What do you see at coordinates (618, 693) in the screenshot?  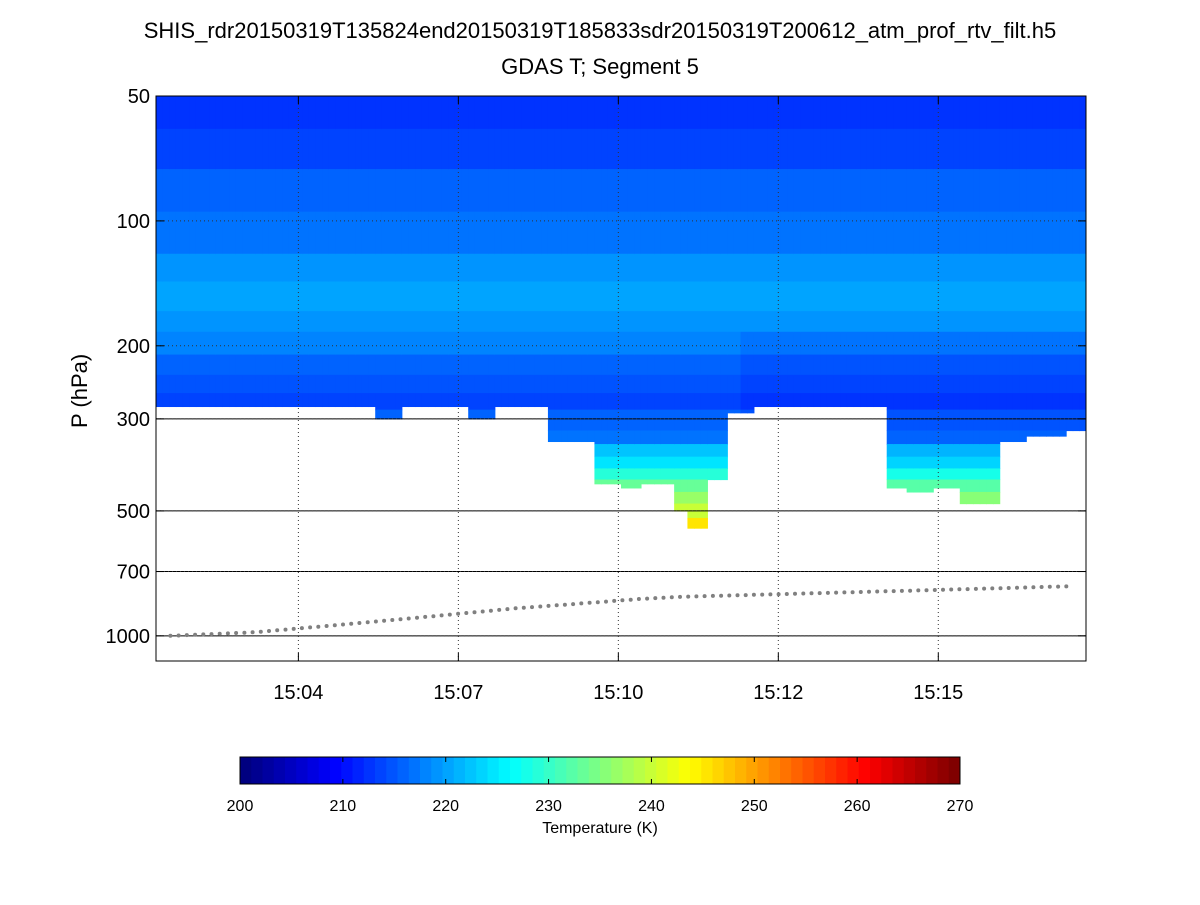 I see `x-tick-label: 15:10` at bounding box center [618, 693].